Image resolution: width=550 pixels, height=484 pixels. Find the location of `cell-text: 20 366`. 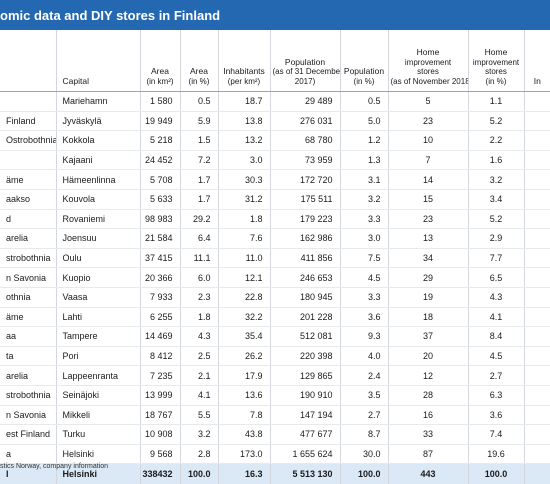

cell-text: 20 366 is located at coordinates (158, 277).